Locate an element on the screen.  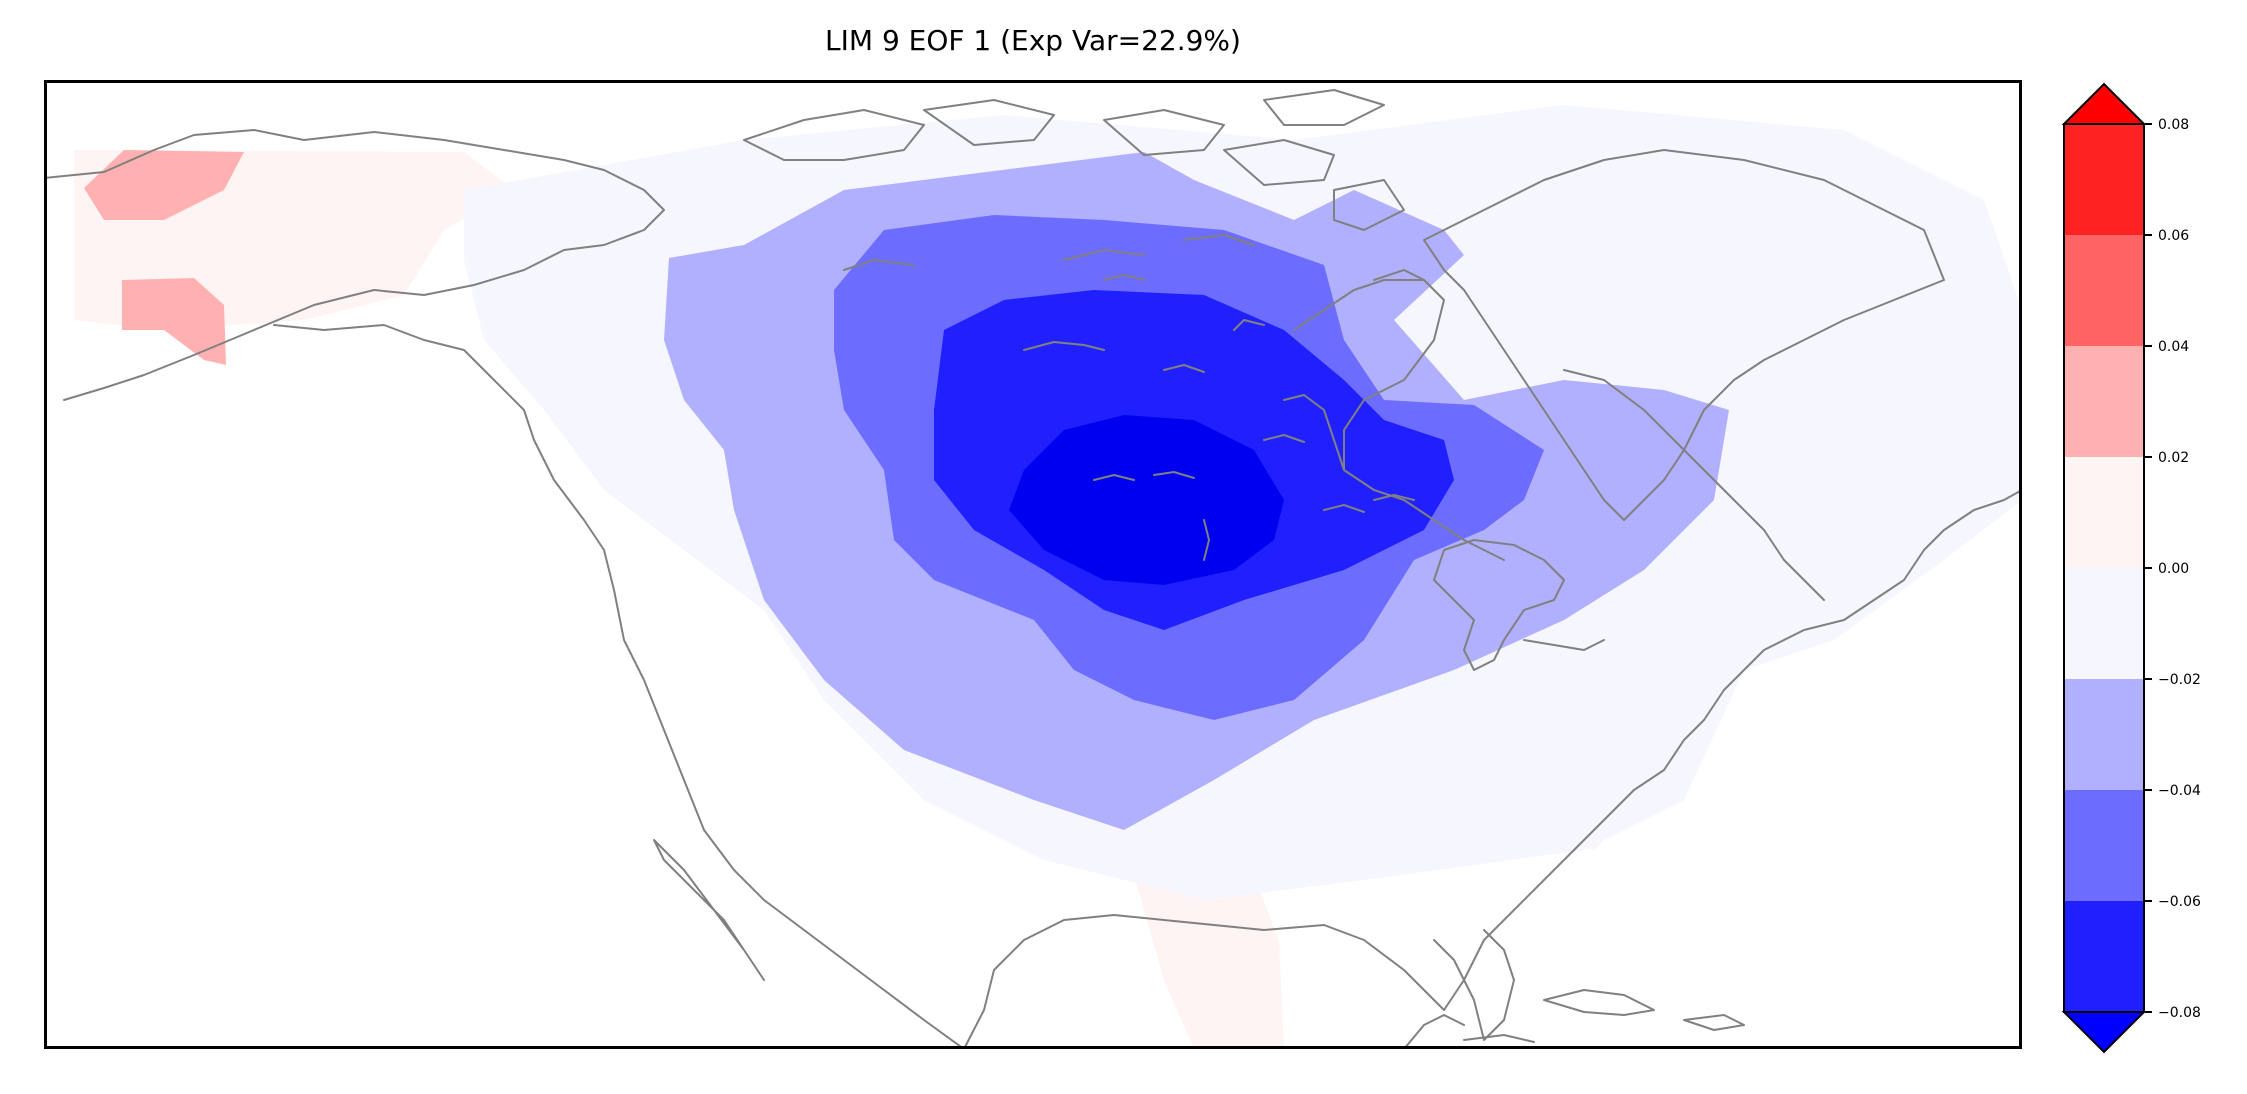
coastline-hudson-bay is located at coordinates (1399, 420).